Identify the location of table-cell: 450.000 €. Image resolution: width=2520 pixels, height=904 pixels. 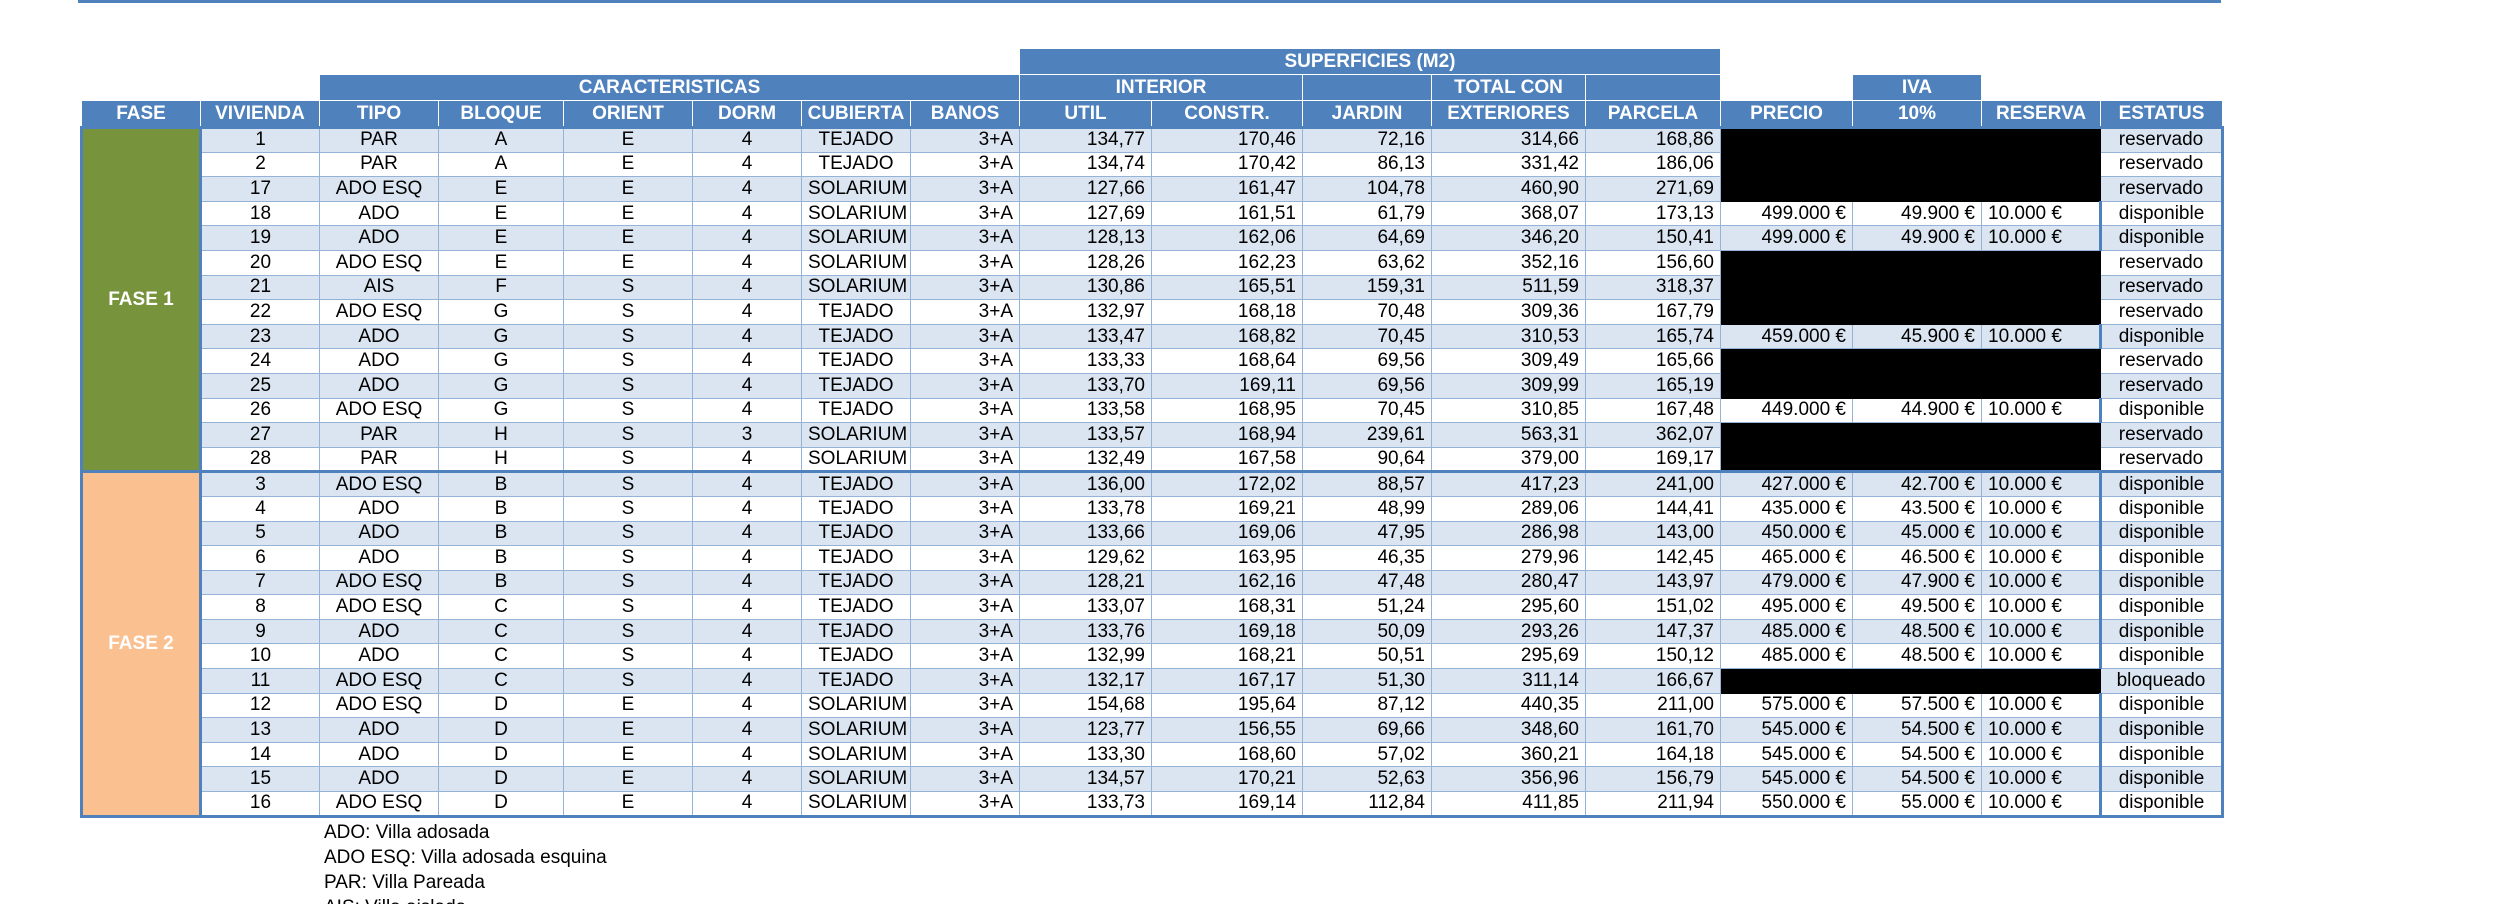
(1786, 533).